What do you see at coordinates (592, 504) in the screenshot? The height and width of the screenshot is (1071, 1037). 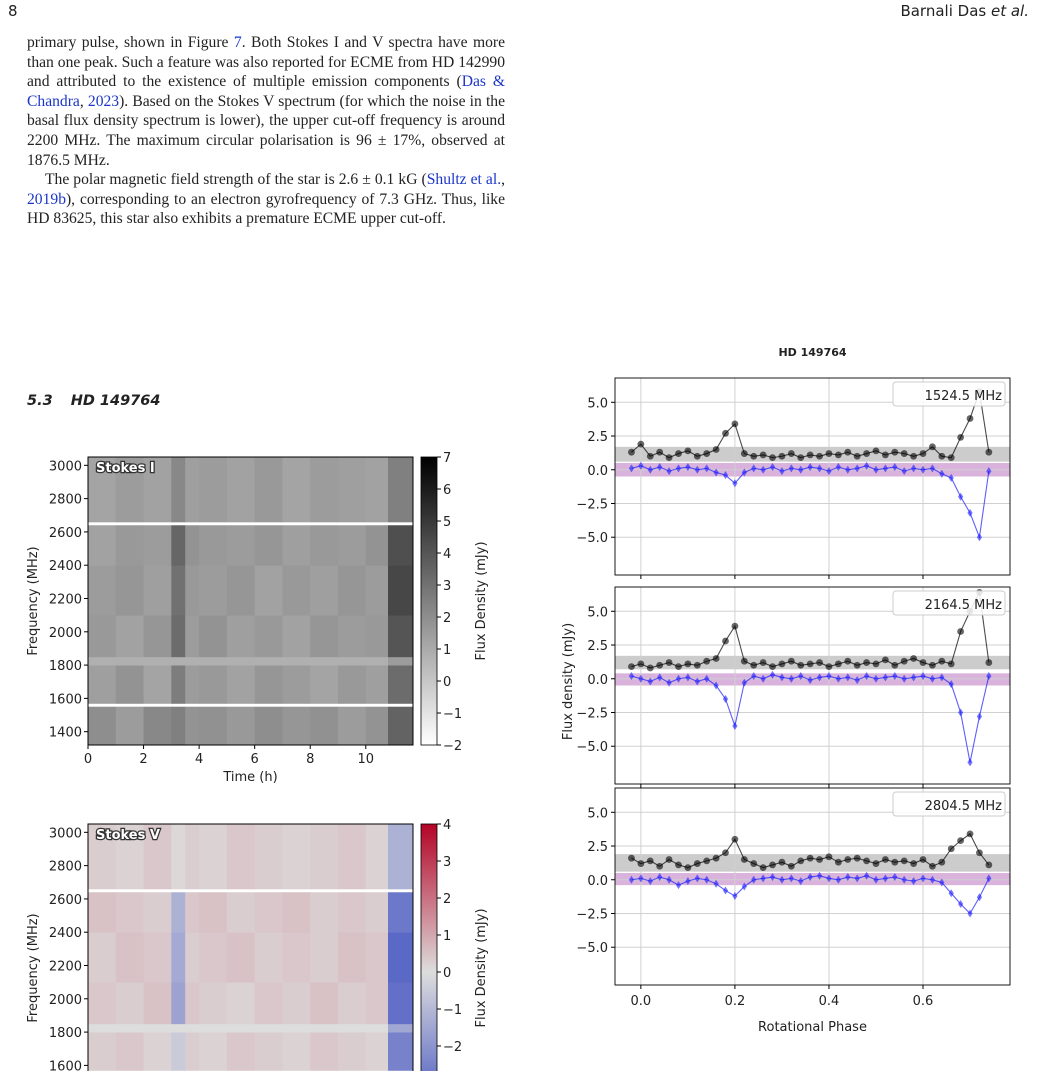 I see `y-tick-label: −2.5` at bounding box center [592, 504].